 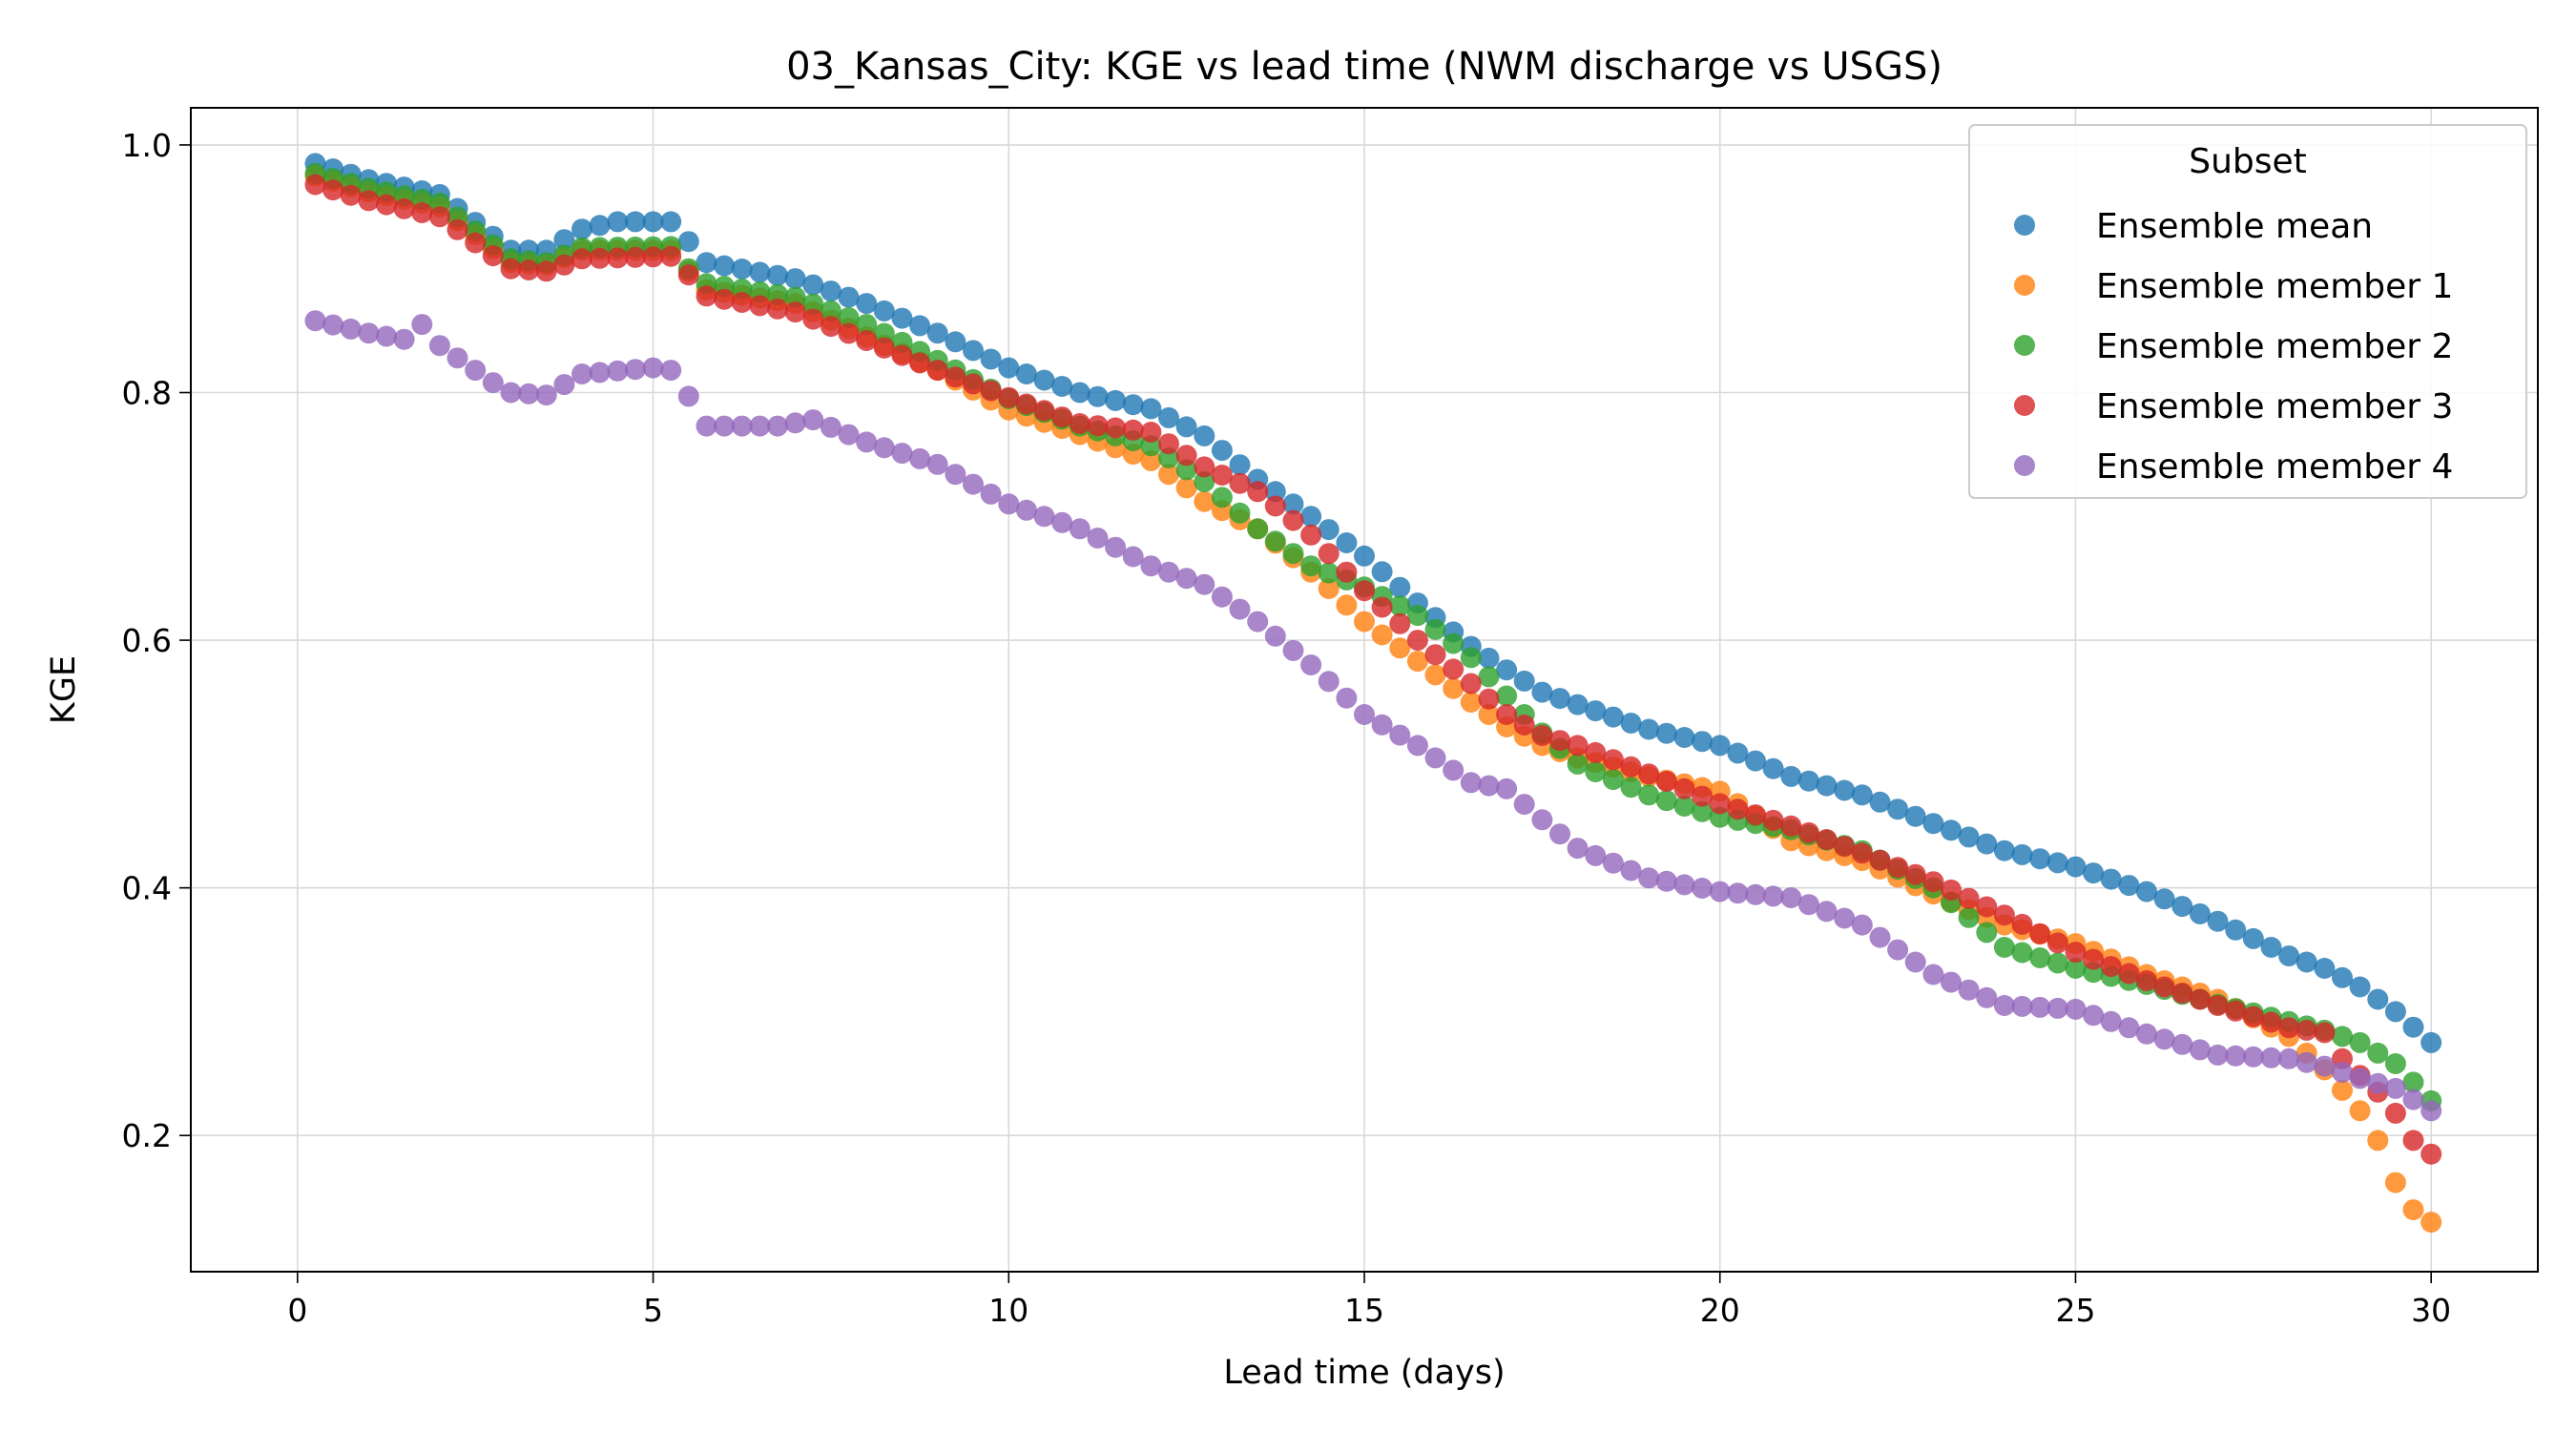 I want to click on x-tick-label: 10, so click(x=1008, y=1310).